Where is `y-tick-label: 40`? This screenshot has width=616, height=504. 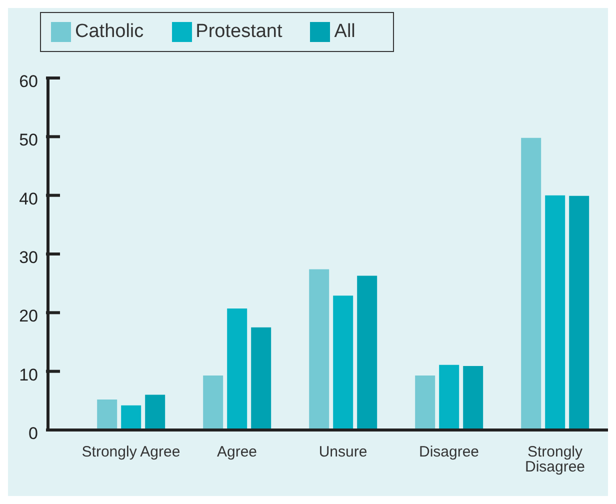 y-tick-label: 40 is located at coordinates (28, 198).